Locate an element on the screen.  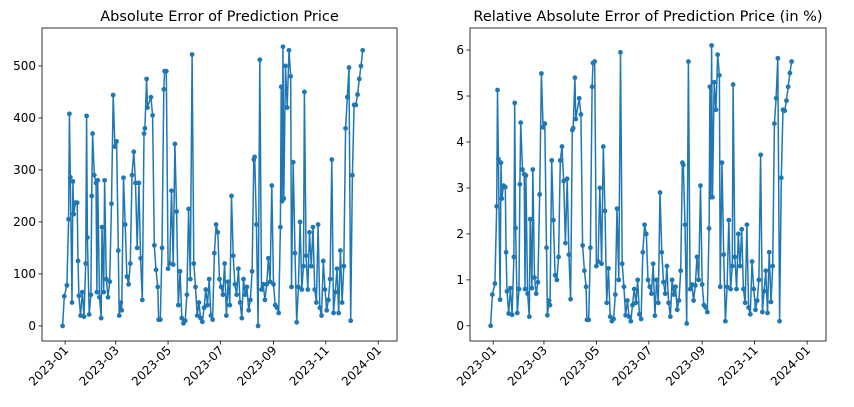
x-tick-label: 2023-09 is located at coordinates (685, 365).